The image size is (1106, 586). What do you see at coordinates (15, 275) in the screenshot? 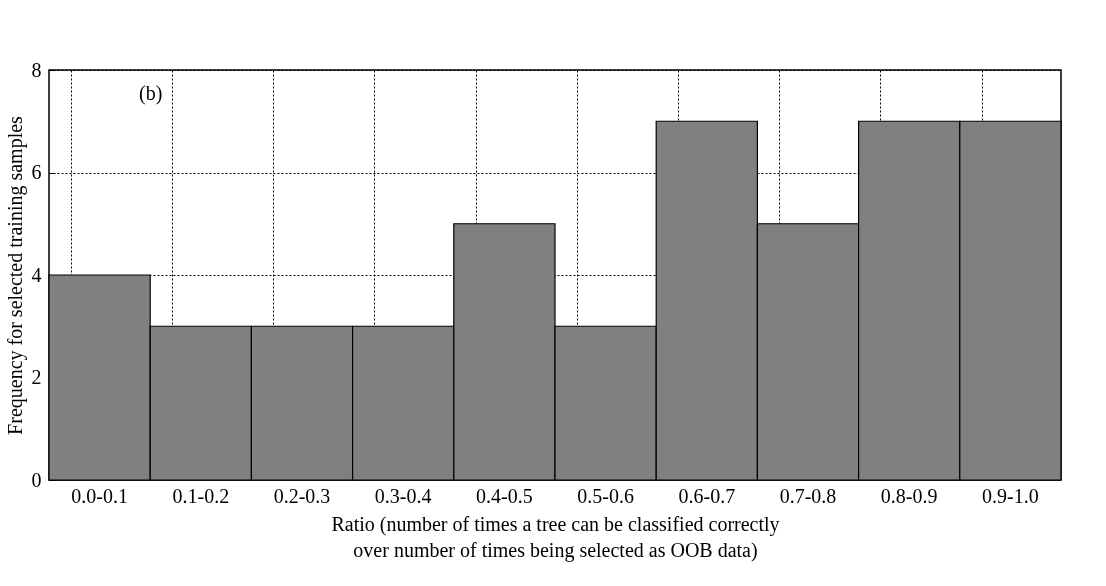
I see `y-axis-title: Frequency for selected training samples` at bounding box center [15, 275].